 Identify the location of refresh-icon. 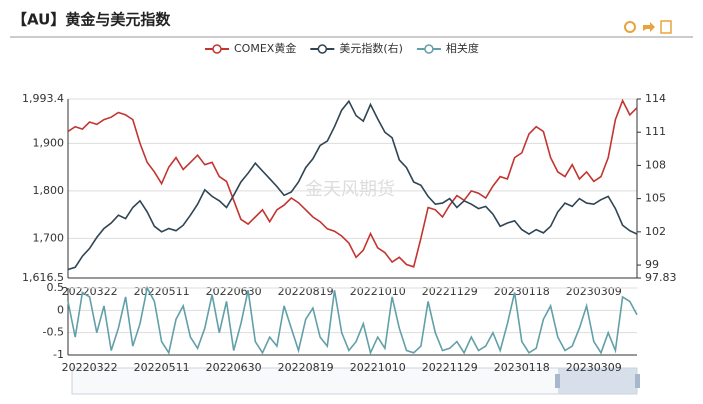
(630, 27).